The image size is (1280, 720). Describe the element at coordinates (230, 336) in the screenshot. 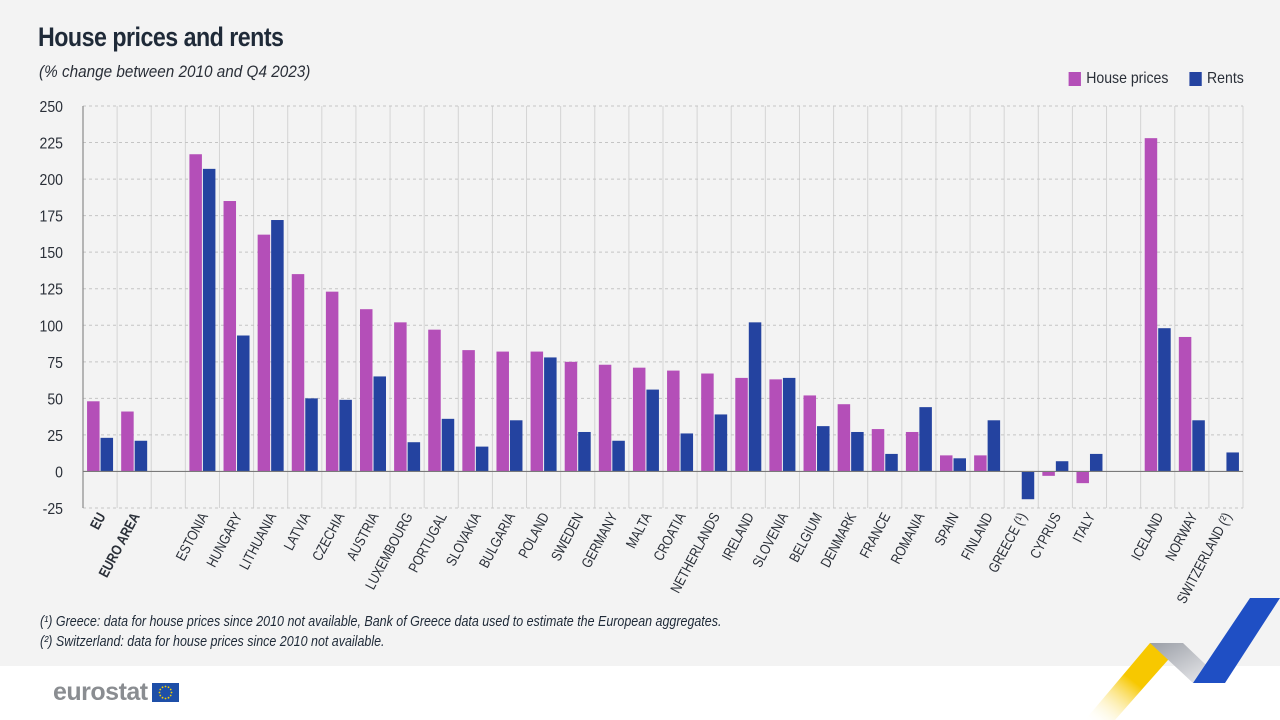

I see `bar-house-prices-hungary` at that location.